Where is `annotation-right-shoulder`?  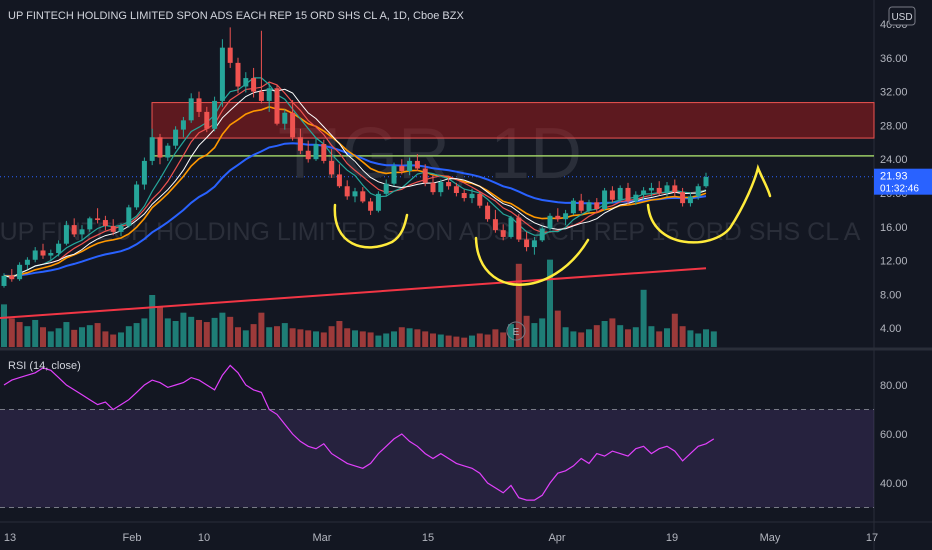
annotation-right-shoulder is located at coordinates (709, 203).